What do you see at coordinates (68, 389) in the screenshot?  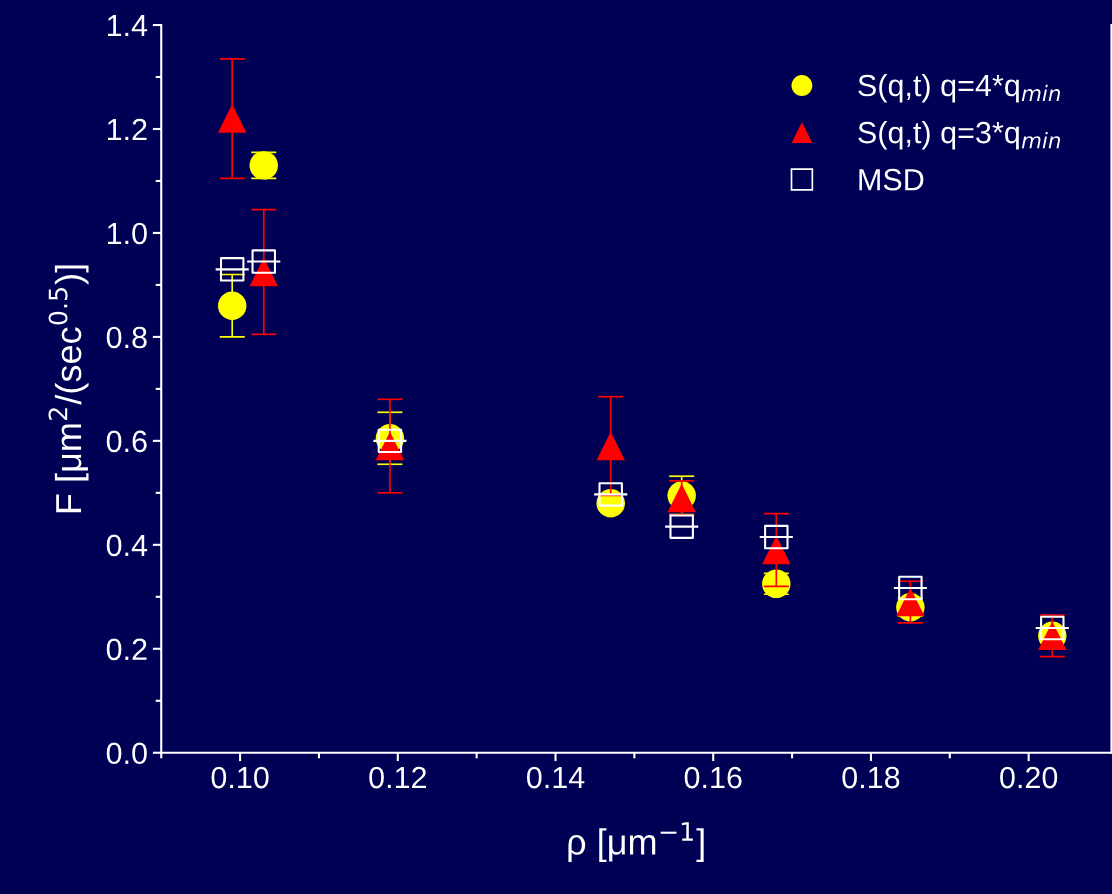 I see `y-axis-title: F [μm$^{2}$/(sec$^{0.5}$)]` at bounding box center [68, 389].